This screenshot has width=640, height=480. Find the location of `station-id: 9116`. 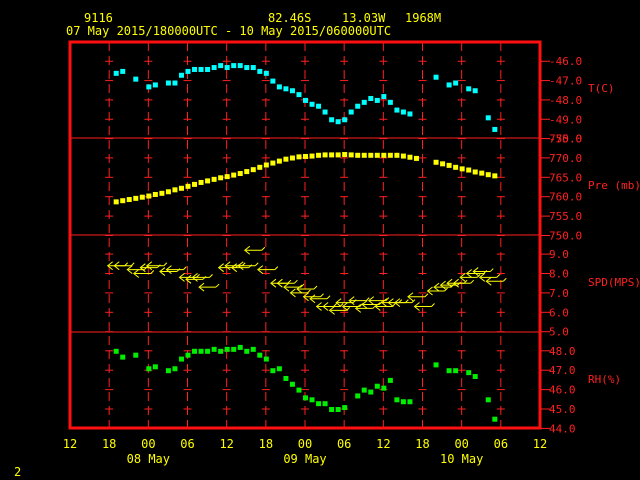

station-id: 9116 is located at coordinates (98, 18).